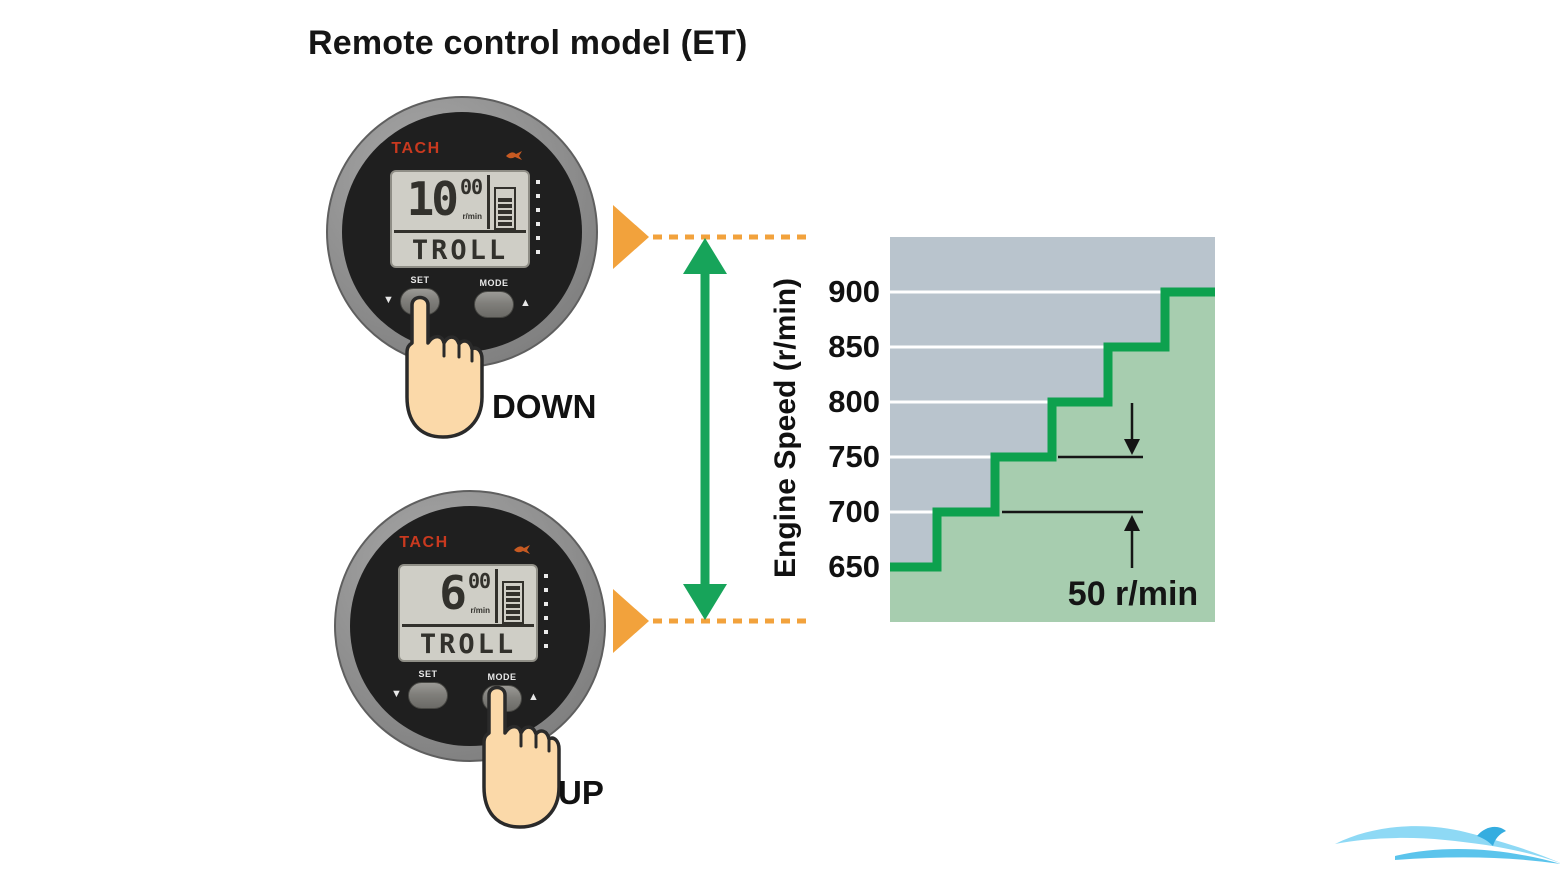 The image size is (1560, 876). I want to click on lcd-display: 6 00 r/min TROLL, so click(468, 613).